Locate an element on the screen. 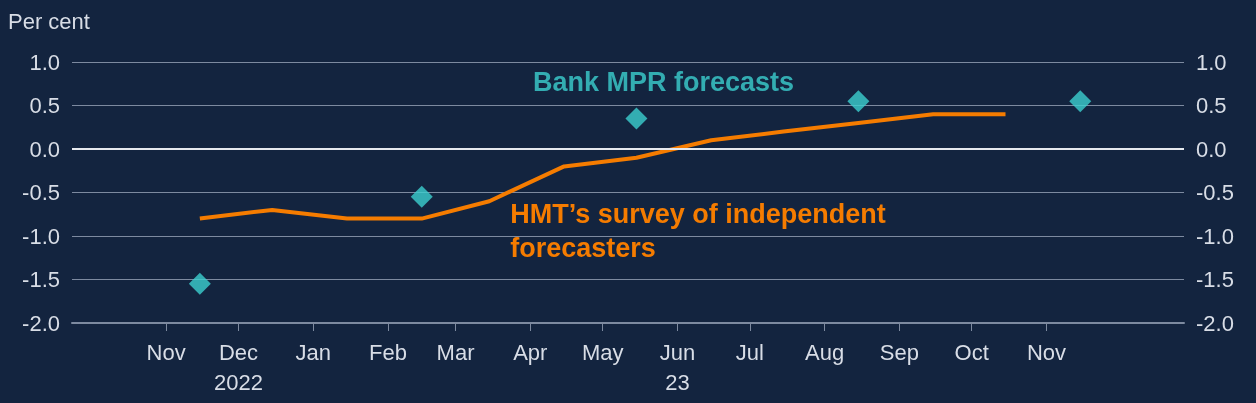  y2-tick-label: 1.0 is located at coordinates (1211, 62).